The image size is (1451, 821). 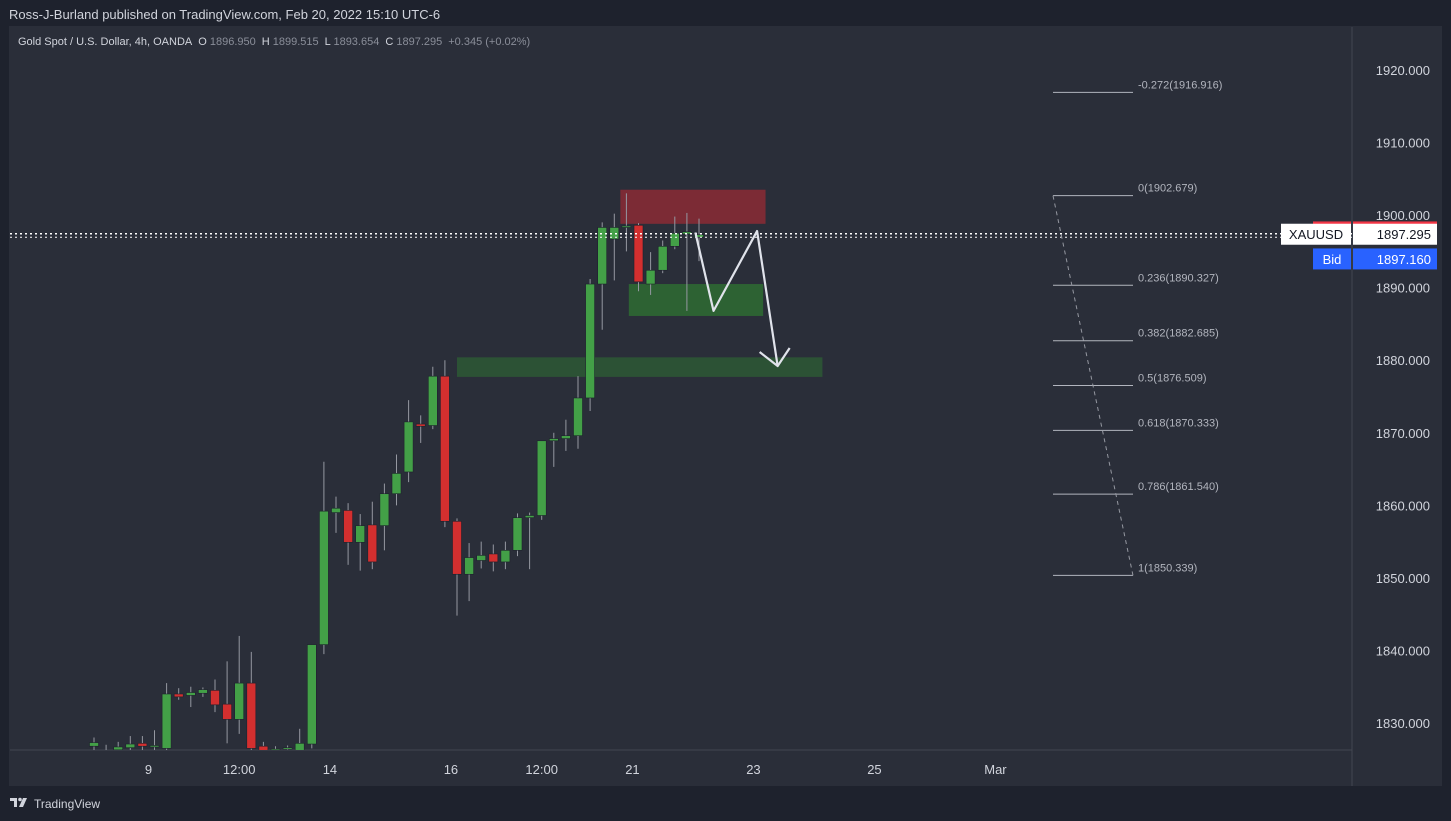 What do you see at coordinates (1180, 85) in the screenshot?
I see `fib-level-label: -0.272(1916.916)` at bounding box center [1180, 85].